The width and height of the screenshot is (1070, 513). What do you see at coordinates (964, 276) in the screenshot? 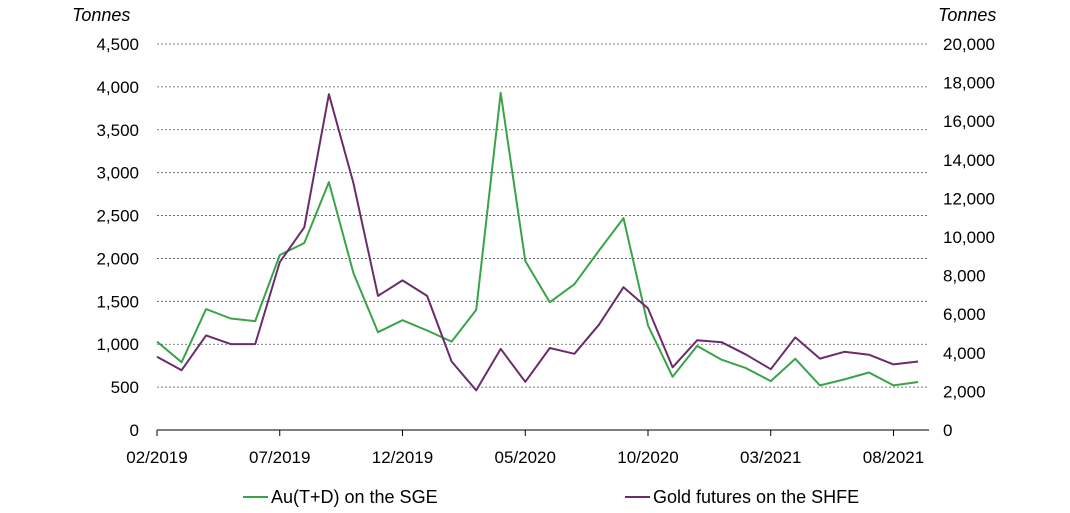
I see `right-axis-tick-label: 8,000` at bounding box center [964, 276].